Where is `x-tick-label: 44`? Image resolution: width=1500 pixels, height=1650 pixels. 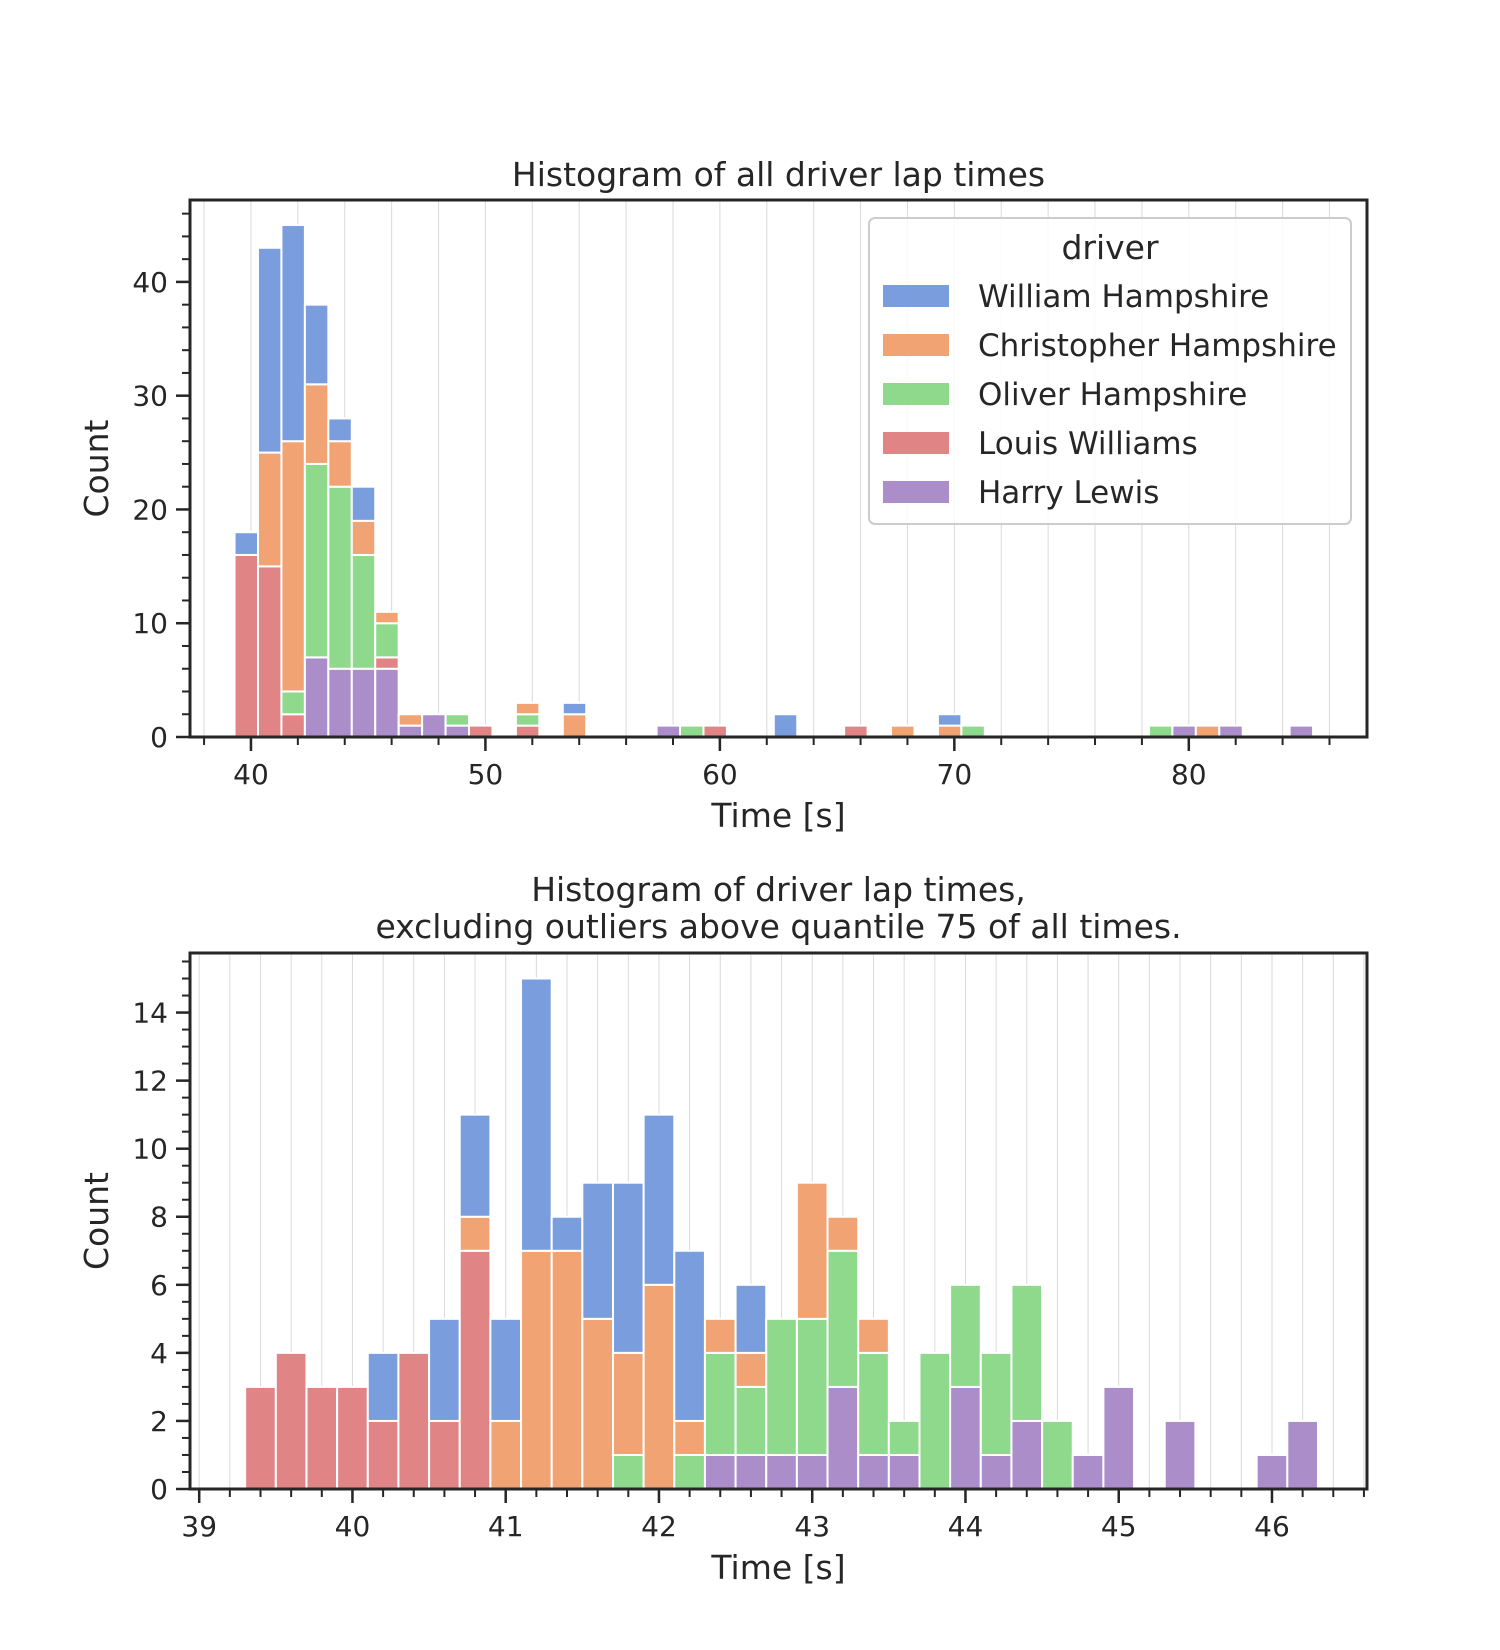 x-tick-label: 44 is located at coordinates (966, 1526).